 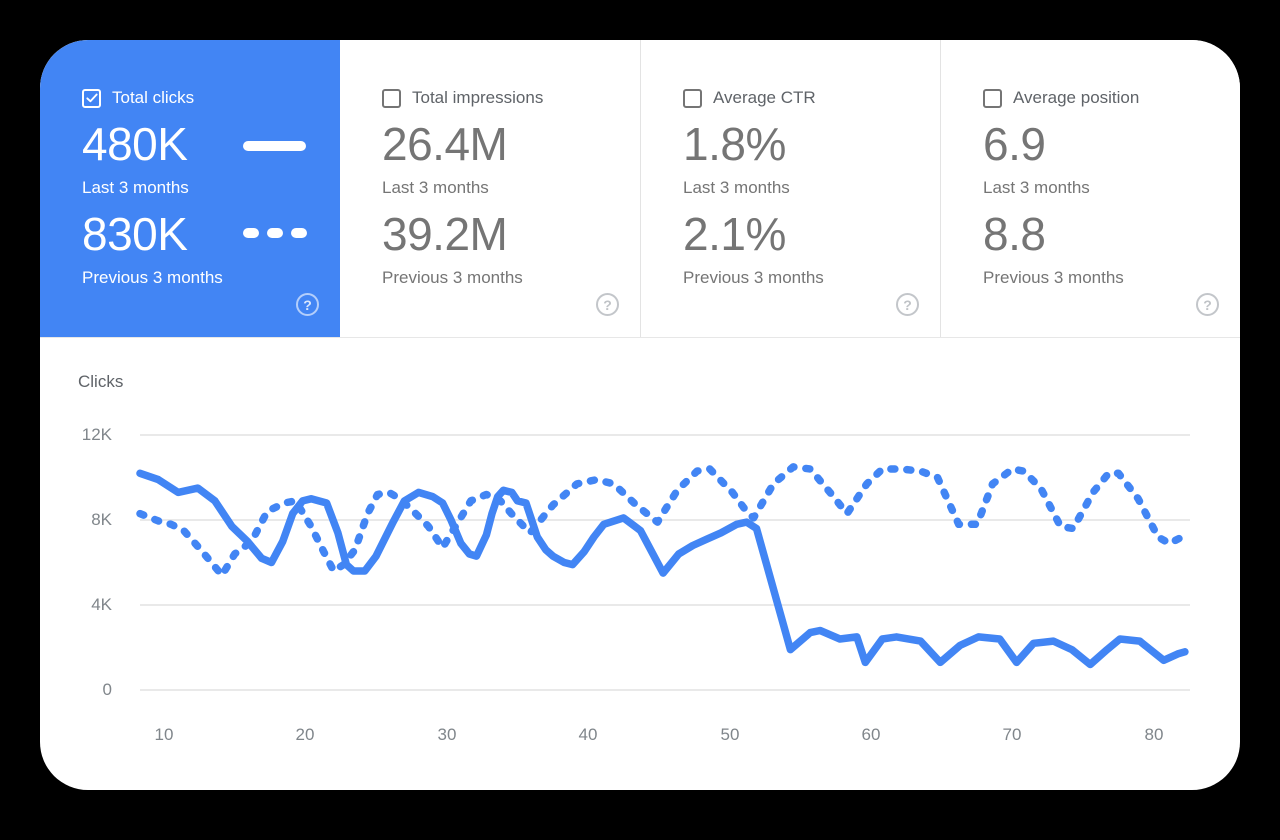 I want to click on y-axis-tick: 0, so click(x=107, y=689).